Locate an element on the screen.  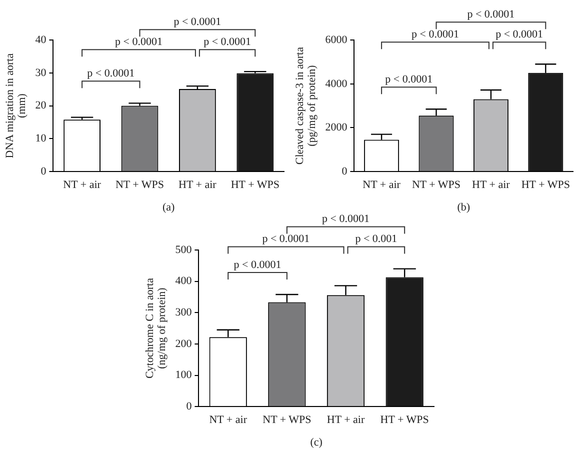
y-axis-title: Cytochrome C in aorta (ng/mg of protein) is located at coordinates (156, 328).